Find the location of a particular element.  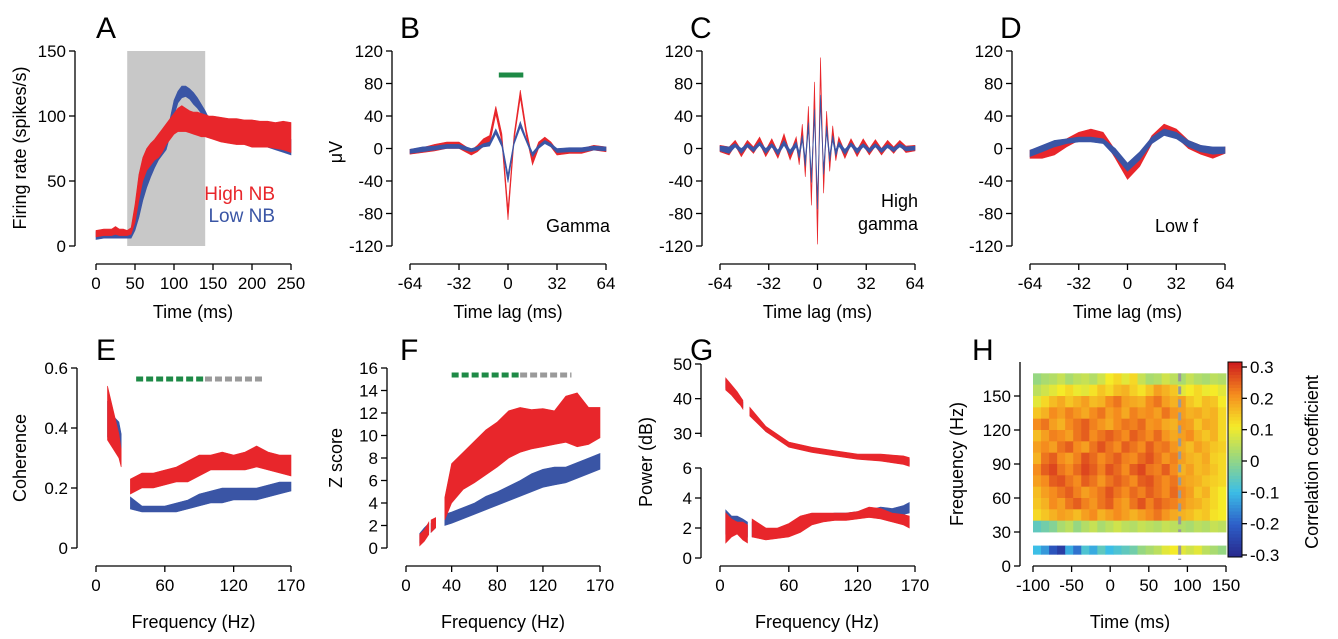

low-nb-band is located at coordinates (508, 151).